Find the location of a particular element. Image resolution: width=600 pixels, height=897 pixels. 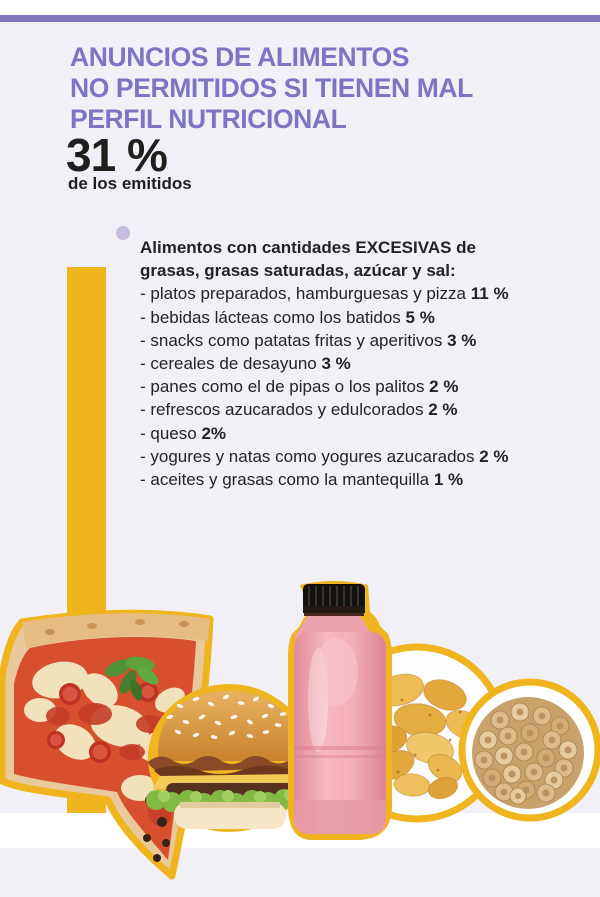

list-item-text: - panes como el de pipas o los palitos is located at coordinates (285, 387).